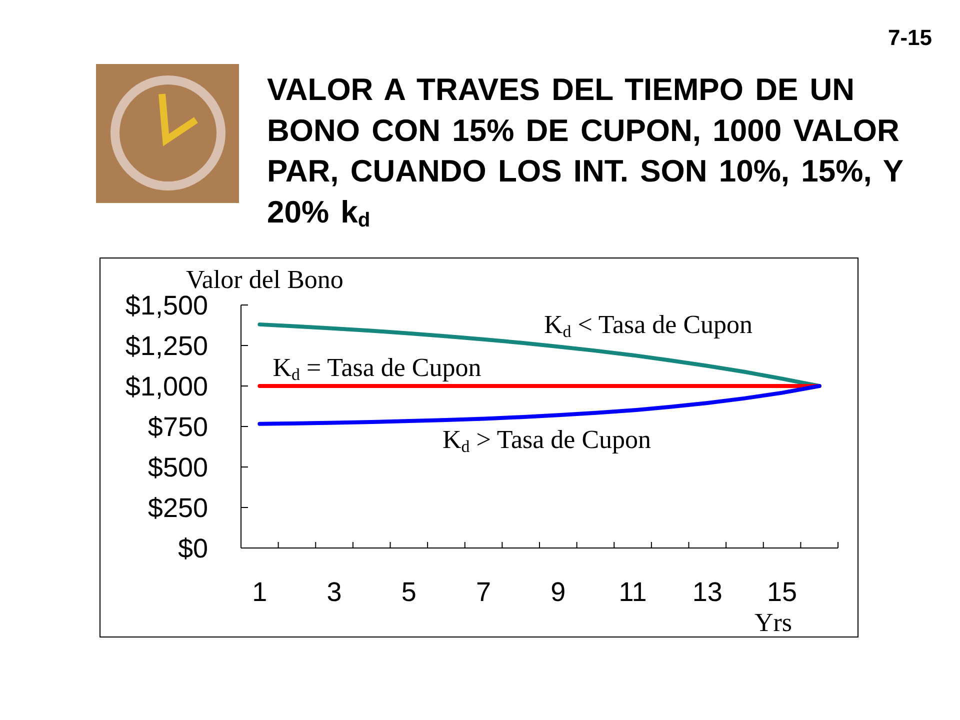 The height and width of the screenshot is (720, 960). What do you see at coordinates (166, 346) in the screenshot?
I see `y-tick-label: $1,250` at bounding box center [166, 346].